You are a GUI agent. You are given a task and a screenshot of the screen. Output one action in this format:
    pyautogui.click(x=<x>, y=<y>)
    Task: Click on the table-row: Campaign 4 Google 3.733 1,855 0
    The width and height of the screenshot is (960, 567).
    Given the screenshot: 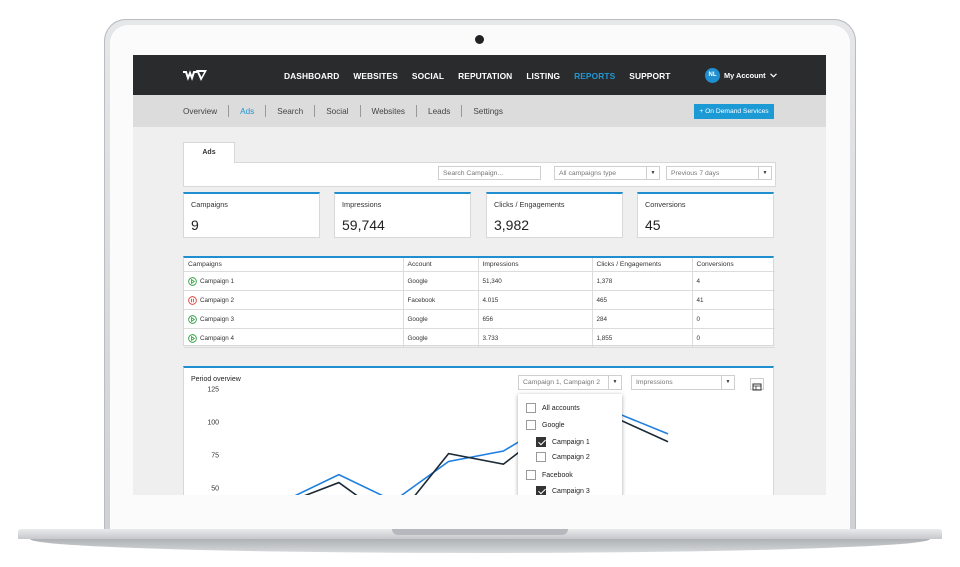 What is the action you would take?
    pyautogui.click(x=479, y=338)
    